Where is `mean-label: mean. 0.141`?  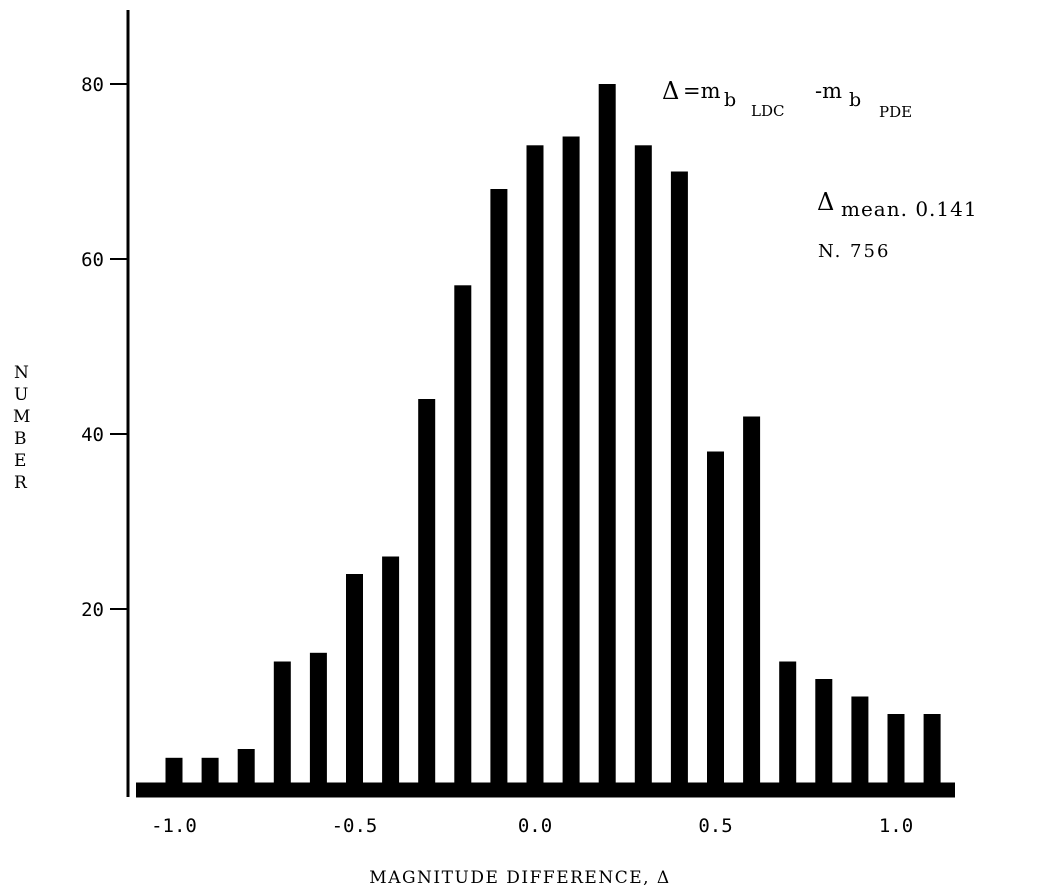
mean-label: mean. 0.141 is located at coordinates (909, 209).